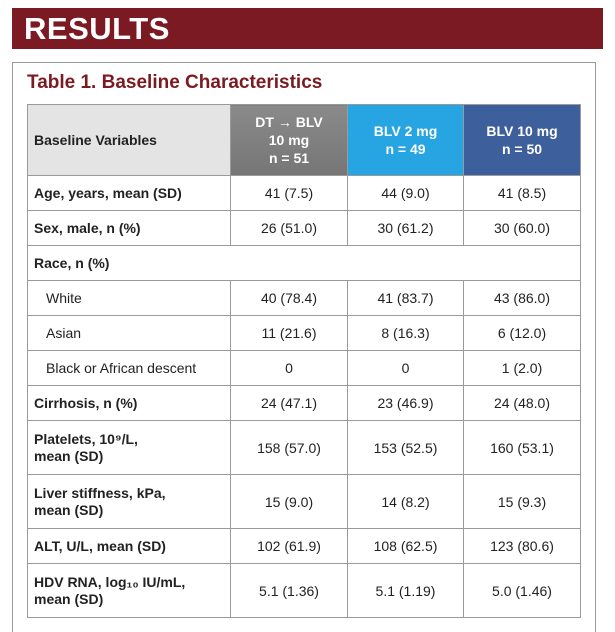  I want to click on table-cell: 15 (9.0), so click(289, 501).